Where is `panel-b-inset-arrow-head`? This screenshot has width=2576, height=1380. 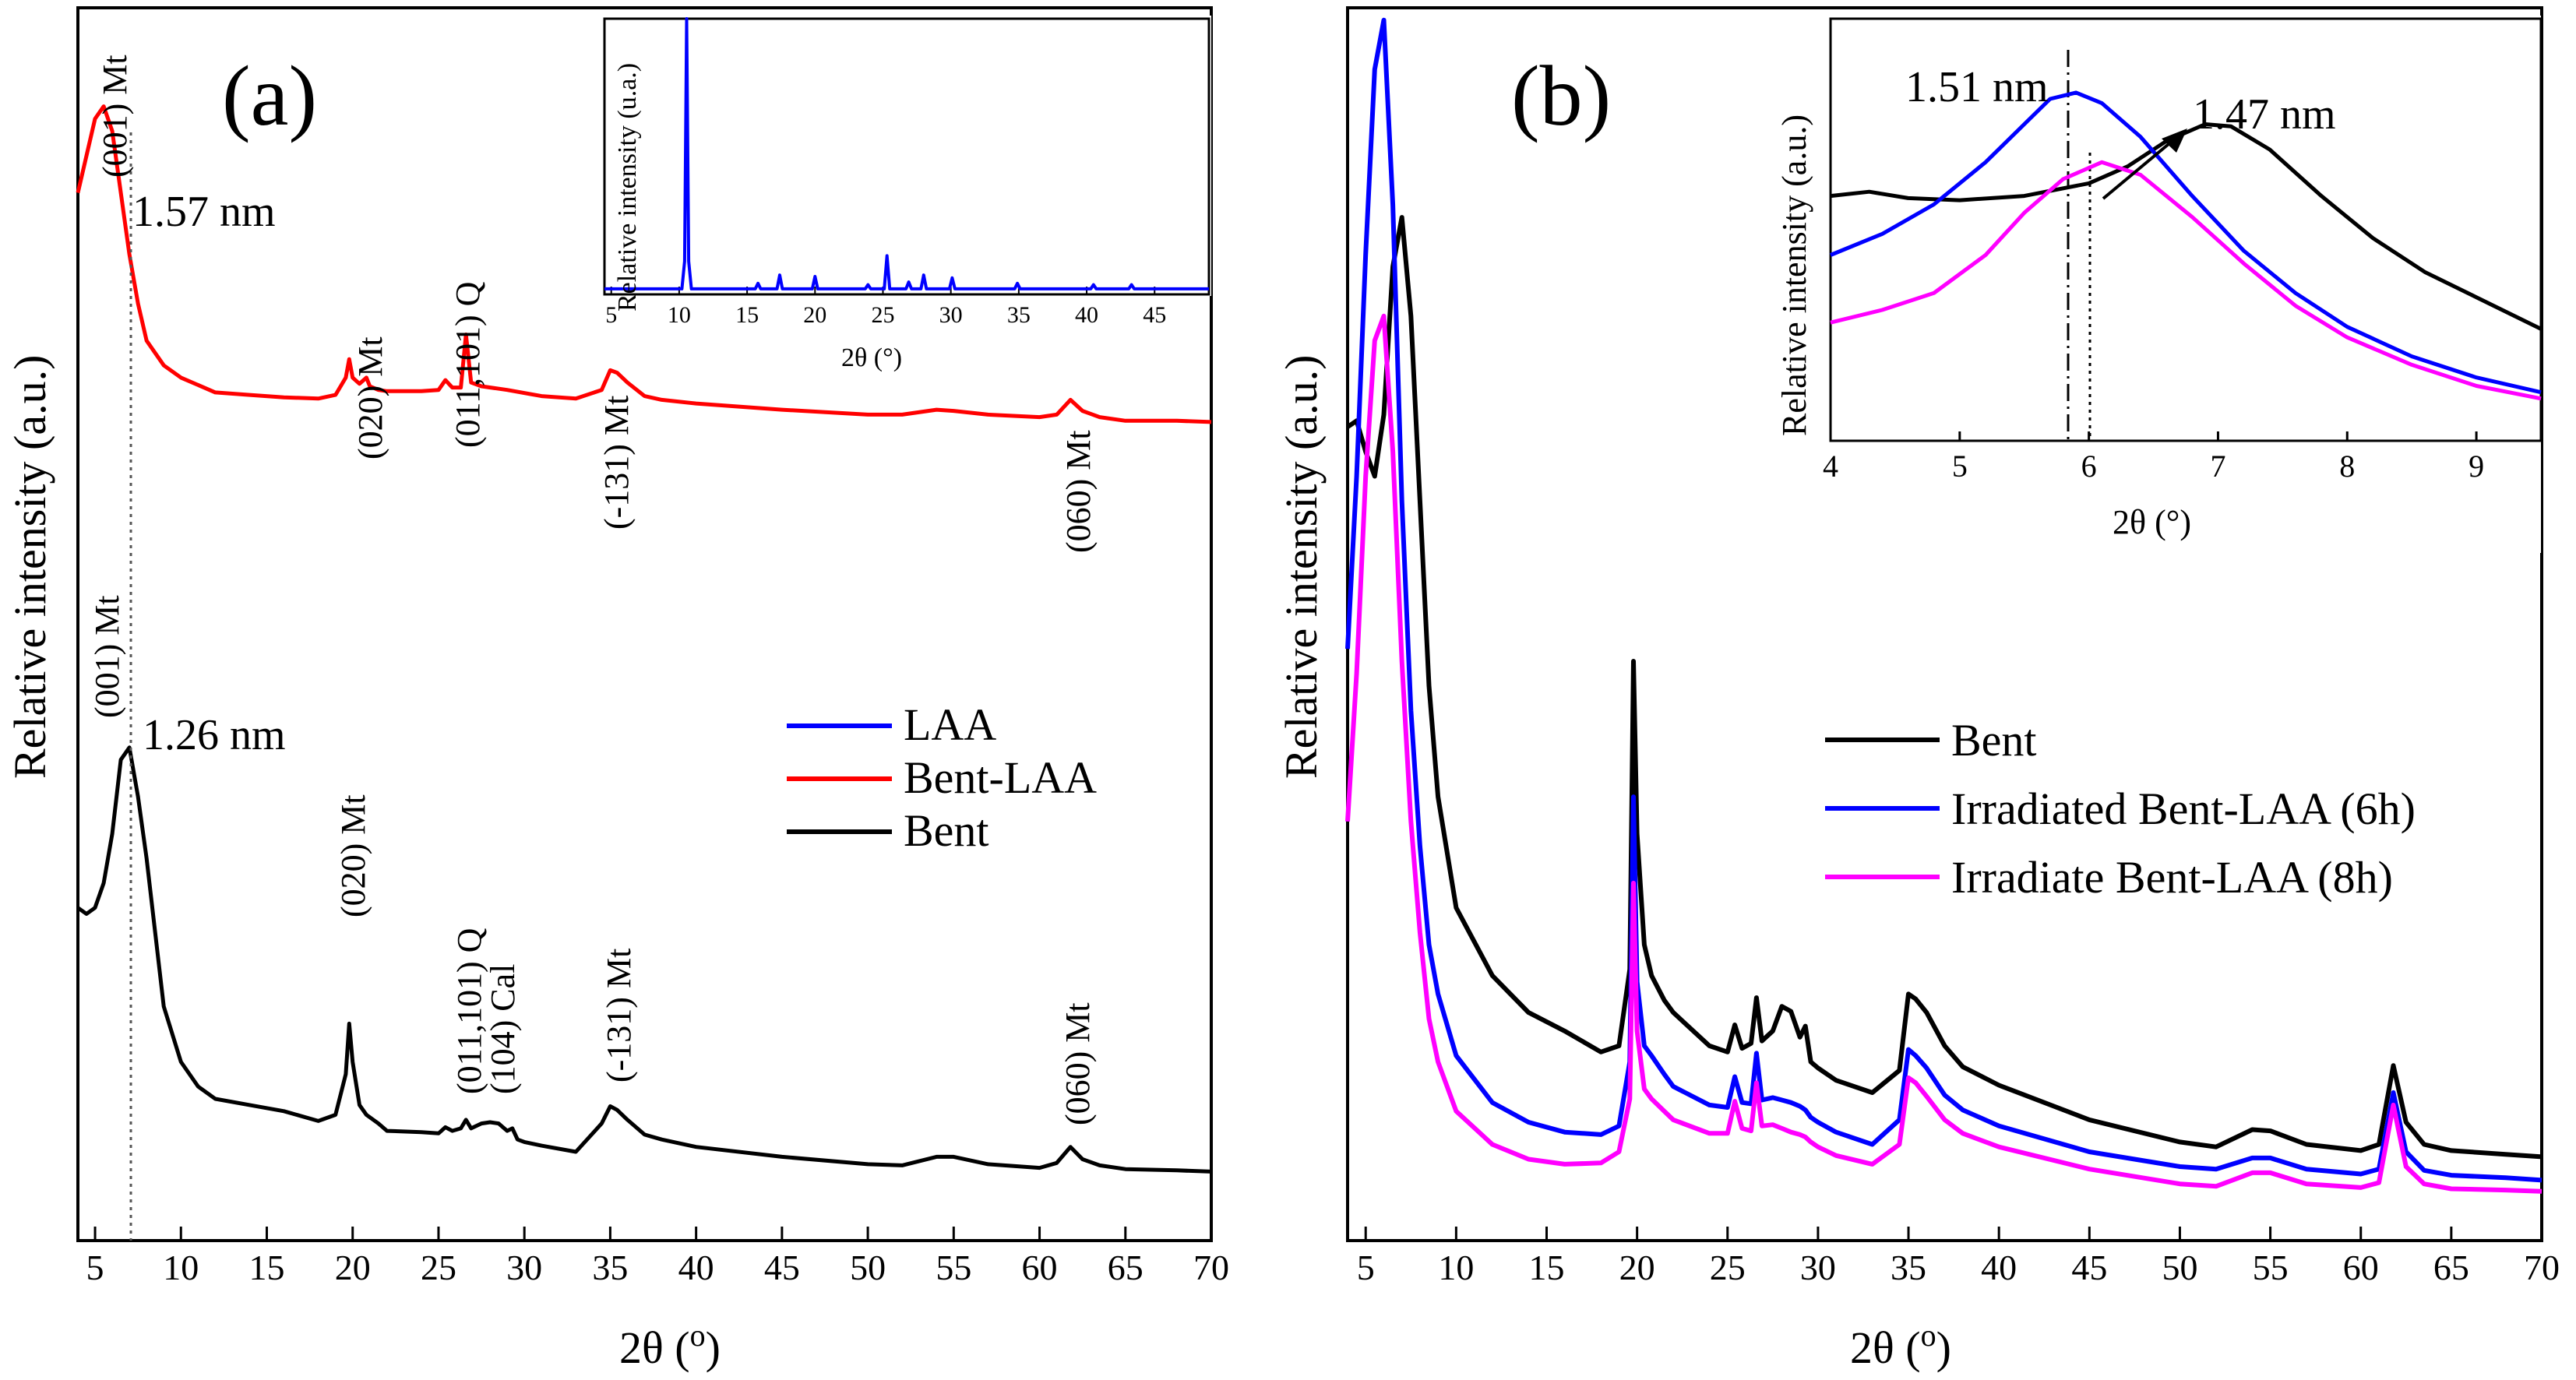
panel-b-inset-arrow-head is located at coordinates (2174, 140).